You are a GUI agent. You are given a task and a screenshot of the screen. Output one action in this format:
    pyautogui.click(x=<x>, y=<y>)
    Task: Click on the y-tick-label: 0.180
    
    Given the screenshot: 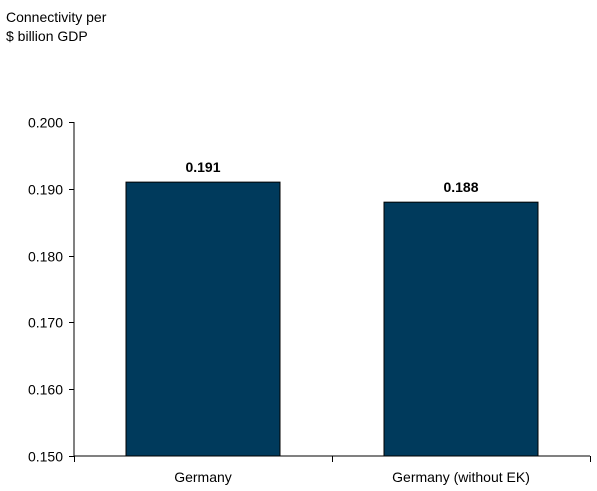 What is the action you would take?
    pyautogui.click(x=45, y=257)
    